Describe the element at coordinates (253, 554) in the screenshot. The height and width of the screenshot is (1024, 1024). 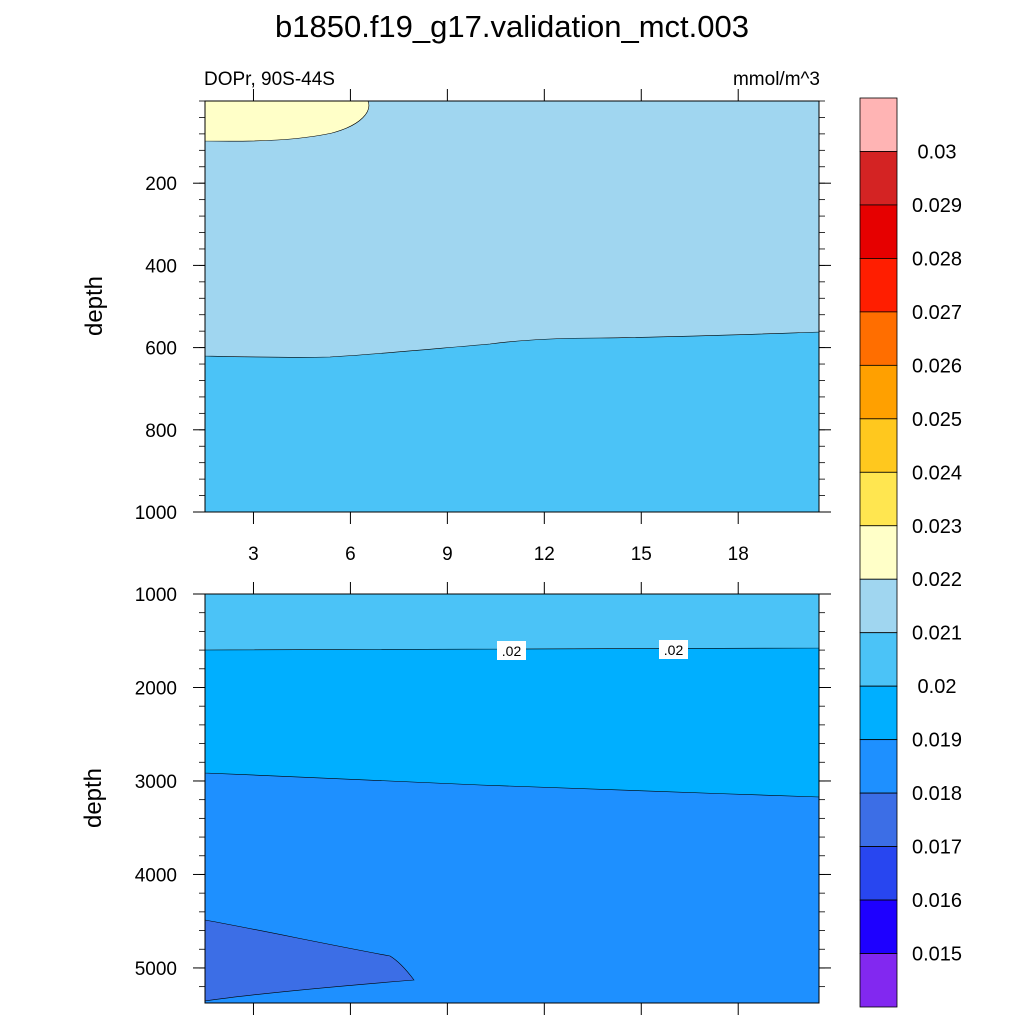
I see `xtick-label: 3` at that location.